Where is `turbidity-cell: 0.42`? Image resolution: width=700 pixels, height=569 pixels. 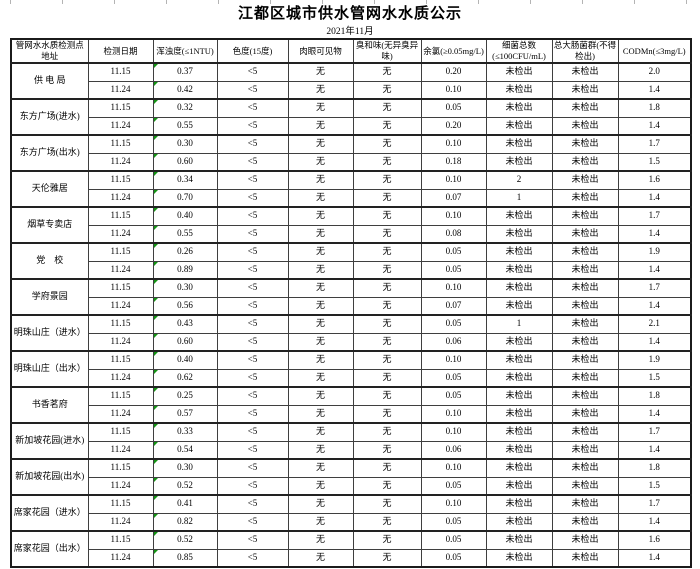
turbidity-cell: 0.42 is located at coordinates (185, 90).